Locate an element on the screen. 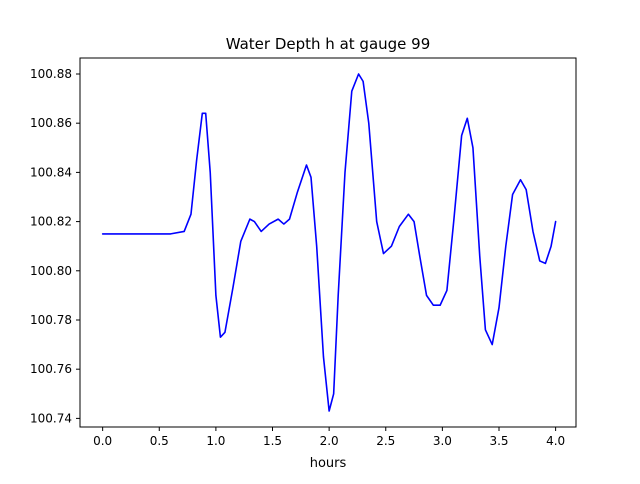 The image size is (640, 484). y-tick-label: 100.78 is located at coordinates (51, 320).